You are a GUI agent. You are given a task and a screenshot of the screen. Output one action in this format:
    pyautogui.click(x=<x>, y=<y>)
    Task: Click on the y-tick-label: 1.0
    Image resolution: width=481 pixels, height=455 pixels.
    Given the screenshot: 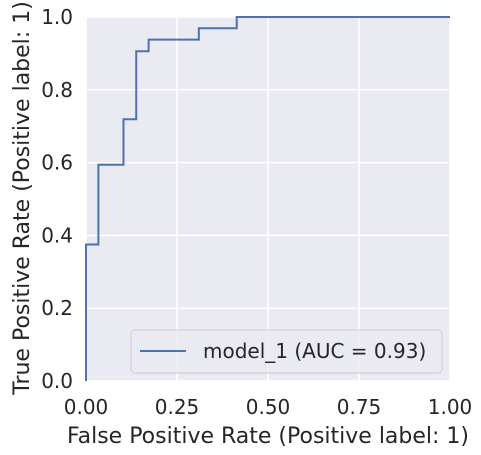 What is the action you would take?
    pyautogui.click(x=57, y=17)
    